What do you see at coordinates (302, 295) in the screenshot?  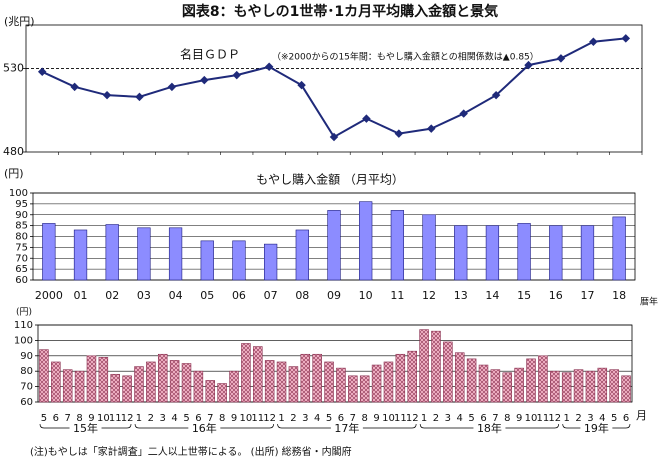 I see `x-tick-label: 08` at bounding box center [302, 295].